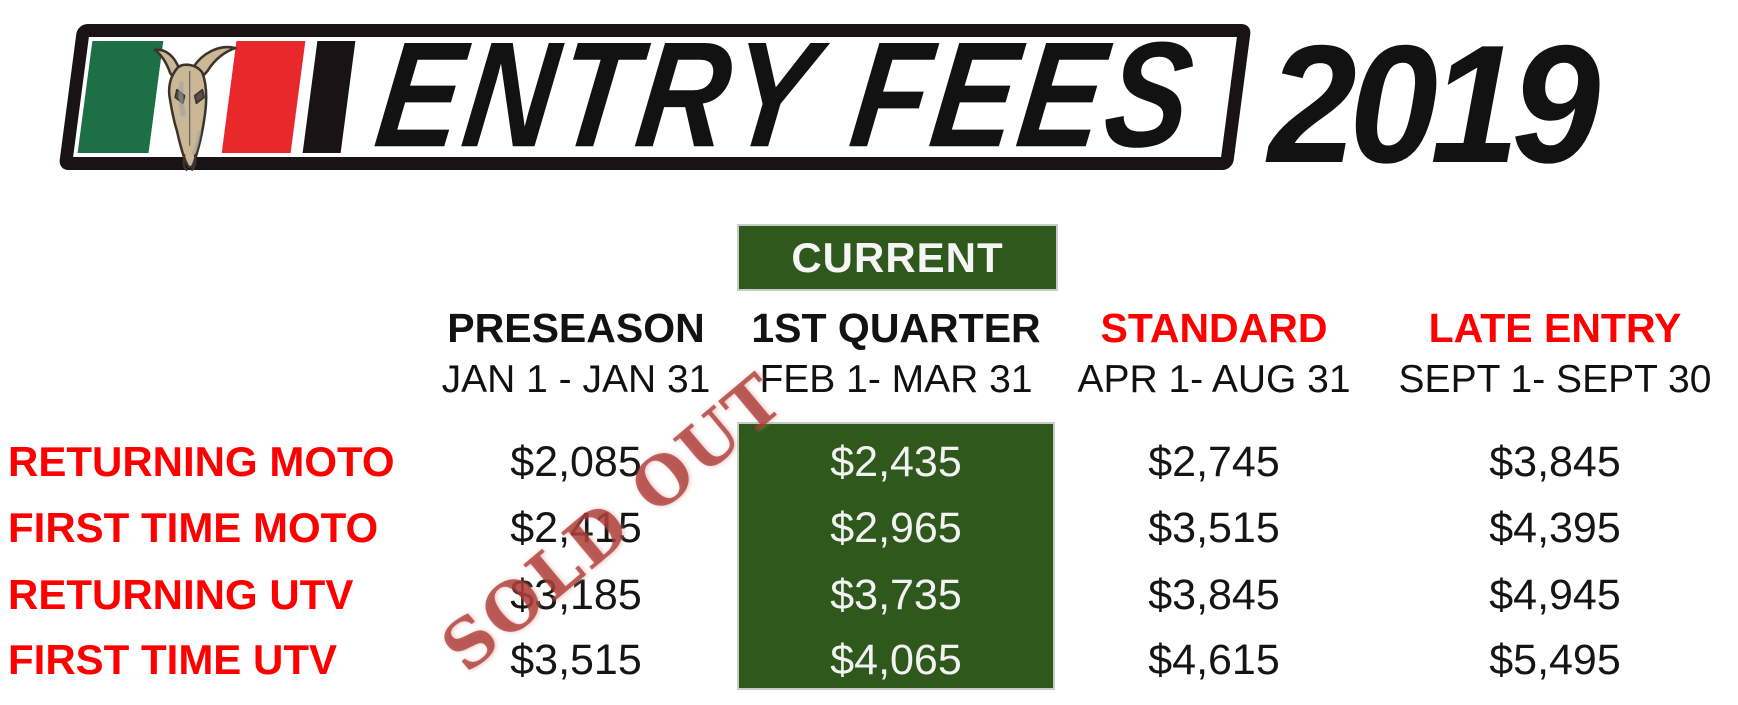  Describe the element at coordinates (896, 556) in the screenshot. I see `highlighted-column-background` at that location.